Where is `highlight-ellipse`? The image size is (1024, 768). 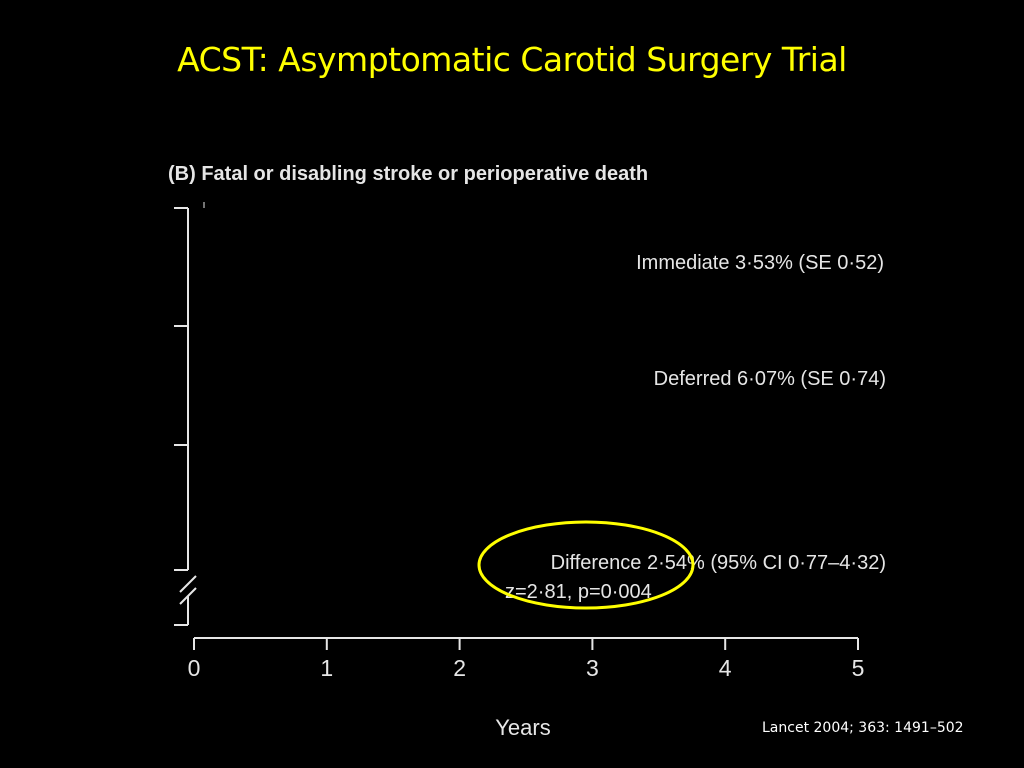 highlight-ellipse is located at coordinates (586, 565).